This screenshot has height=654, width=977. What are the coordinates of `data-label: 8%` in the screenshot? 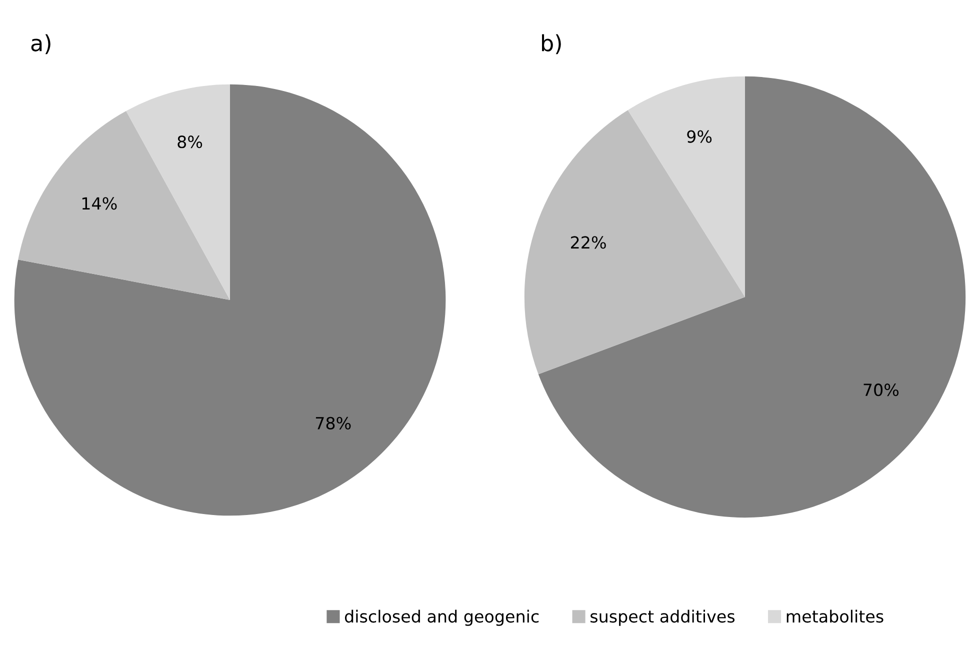 It's located at (190, 142).